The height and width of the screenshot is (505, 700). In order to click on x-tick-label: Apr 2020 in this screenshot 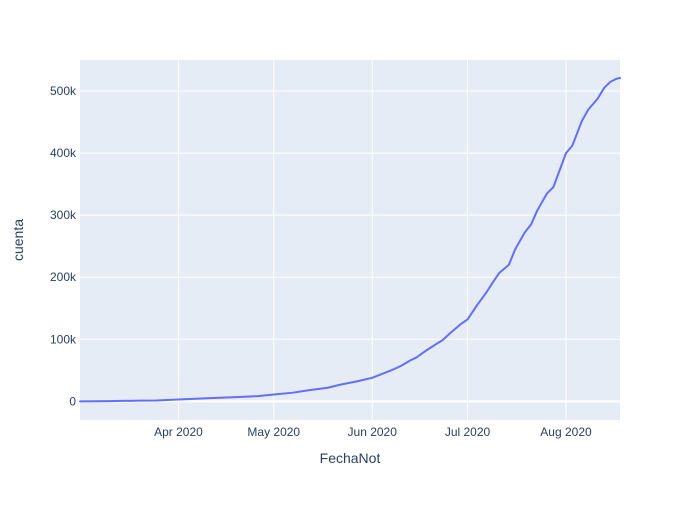, I will do `click(178, 432)`.